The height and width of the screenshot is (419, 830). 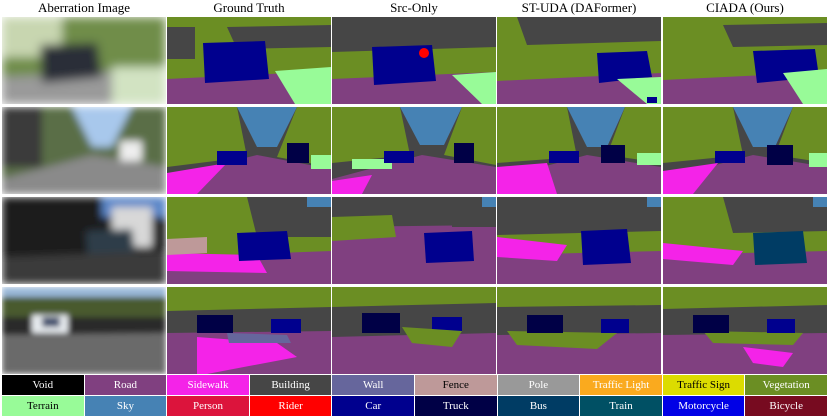 What do you see at coordinates (414, 7) in the screenshot?
I see `column-header: Src-Only` at bounding box center [414, 7].